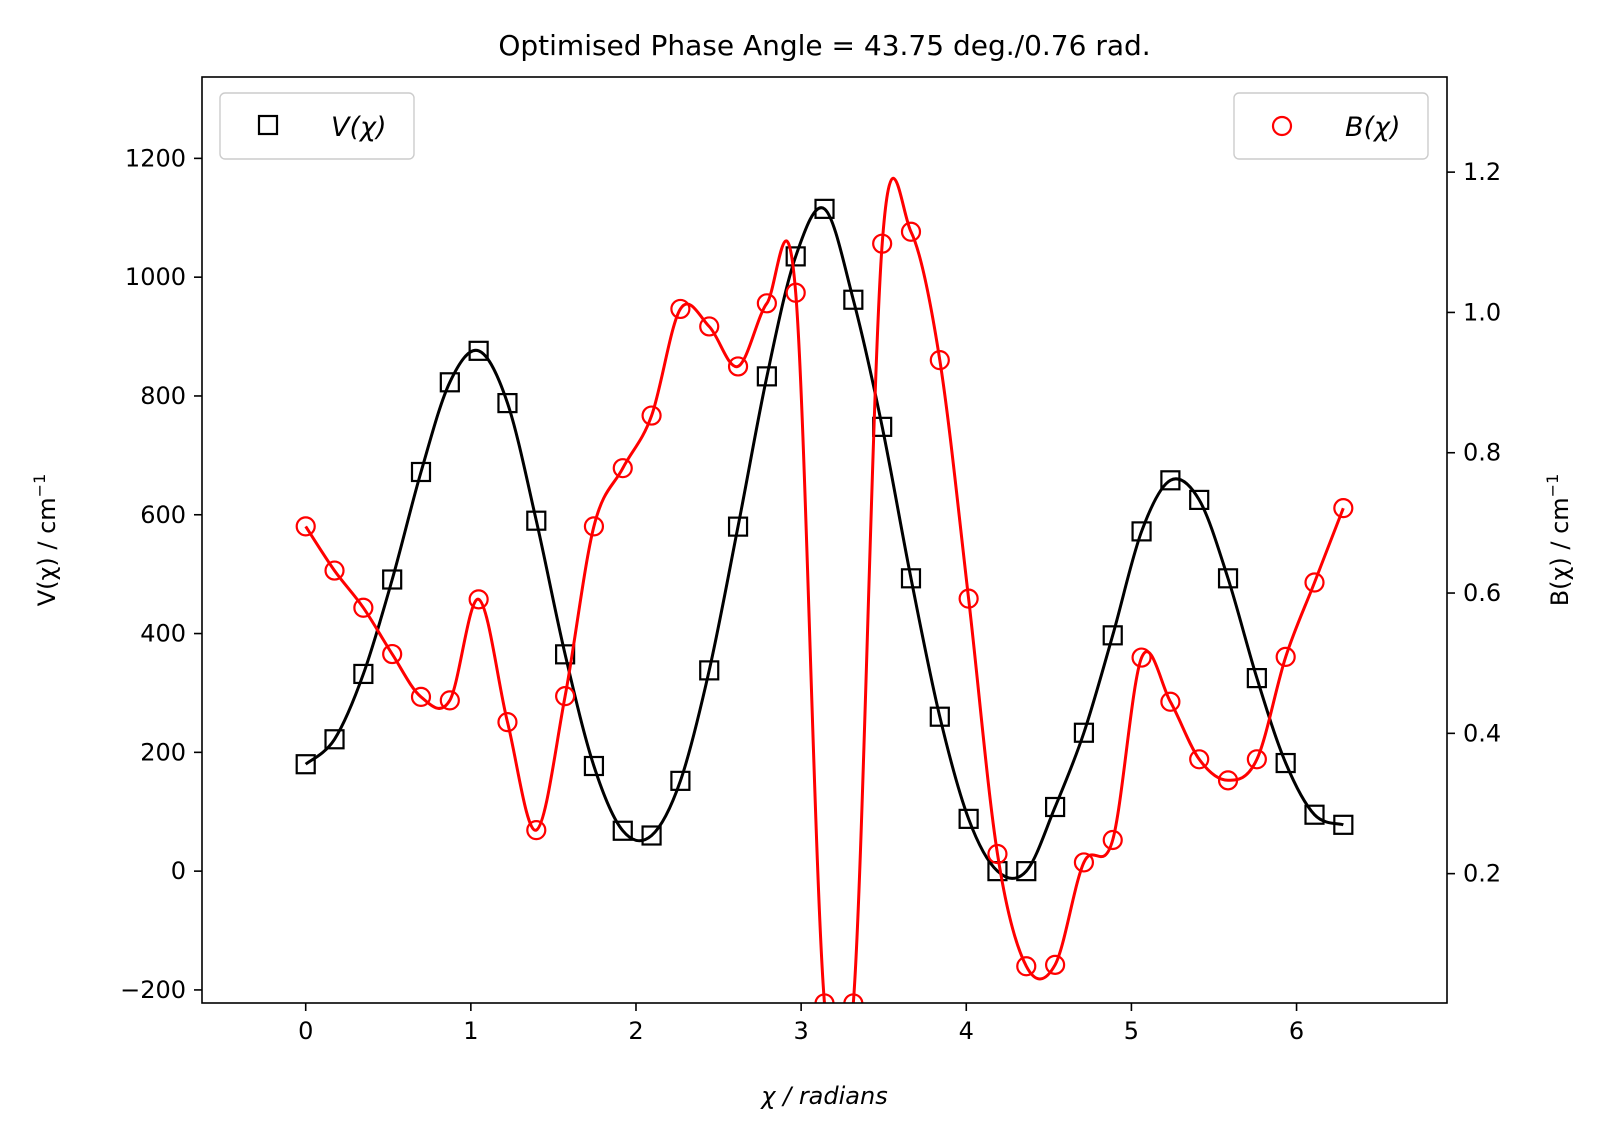 This screenshot has width=1603, height=1136. What do you see at coordinates (178, 871) in the screenshot?
I see `left-y-tick-label: 0` at bounding box center [178, 871].